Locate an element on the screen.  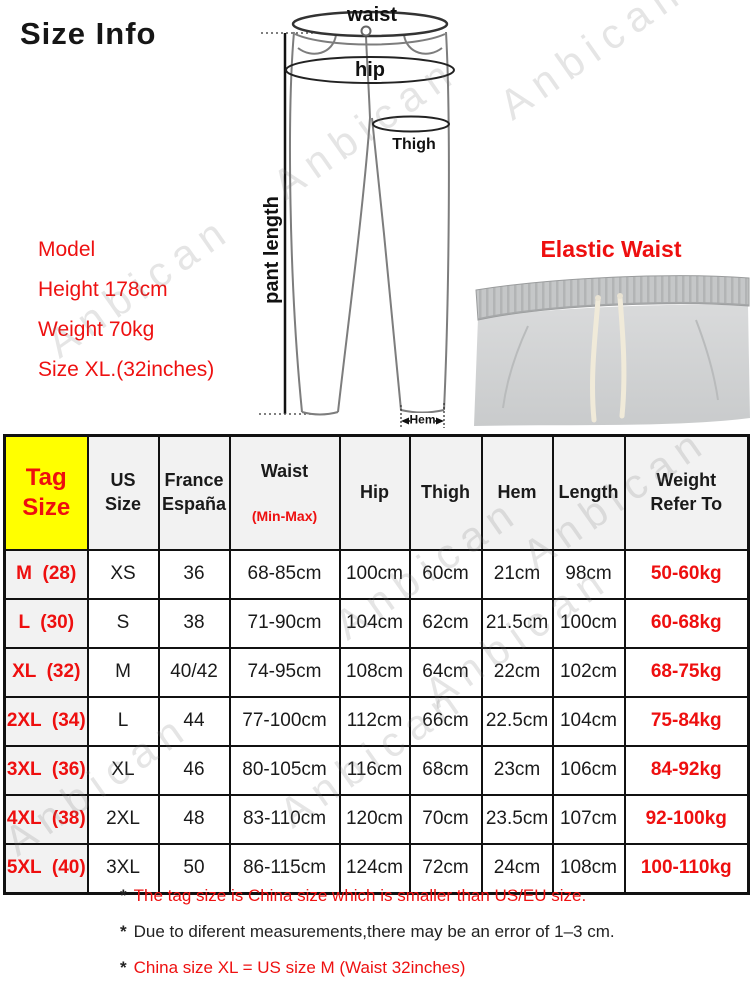
size-cell: 106cm is located at coordinates (588, 770).